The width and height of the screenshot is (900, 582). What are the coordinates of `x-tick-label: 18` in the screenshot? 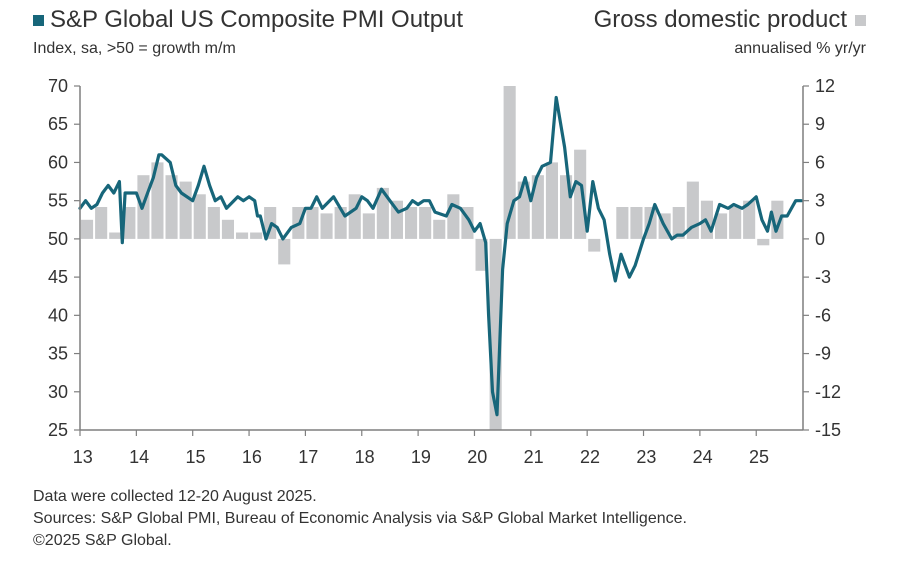 It's located at (365, 457).